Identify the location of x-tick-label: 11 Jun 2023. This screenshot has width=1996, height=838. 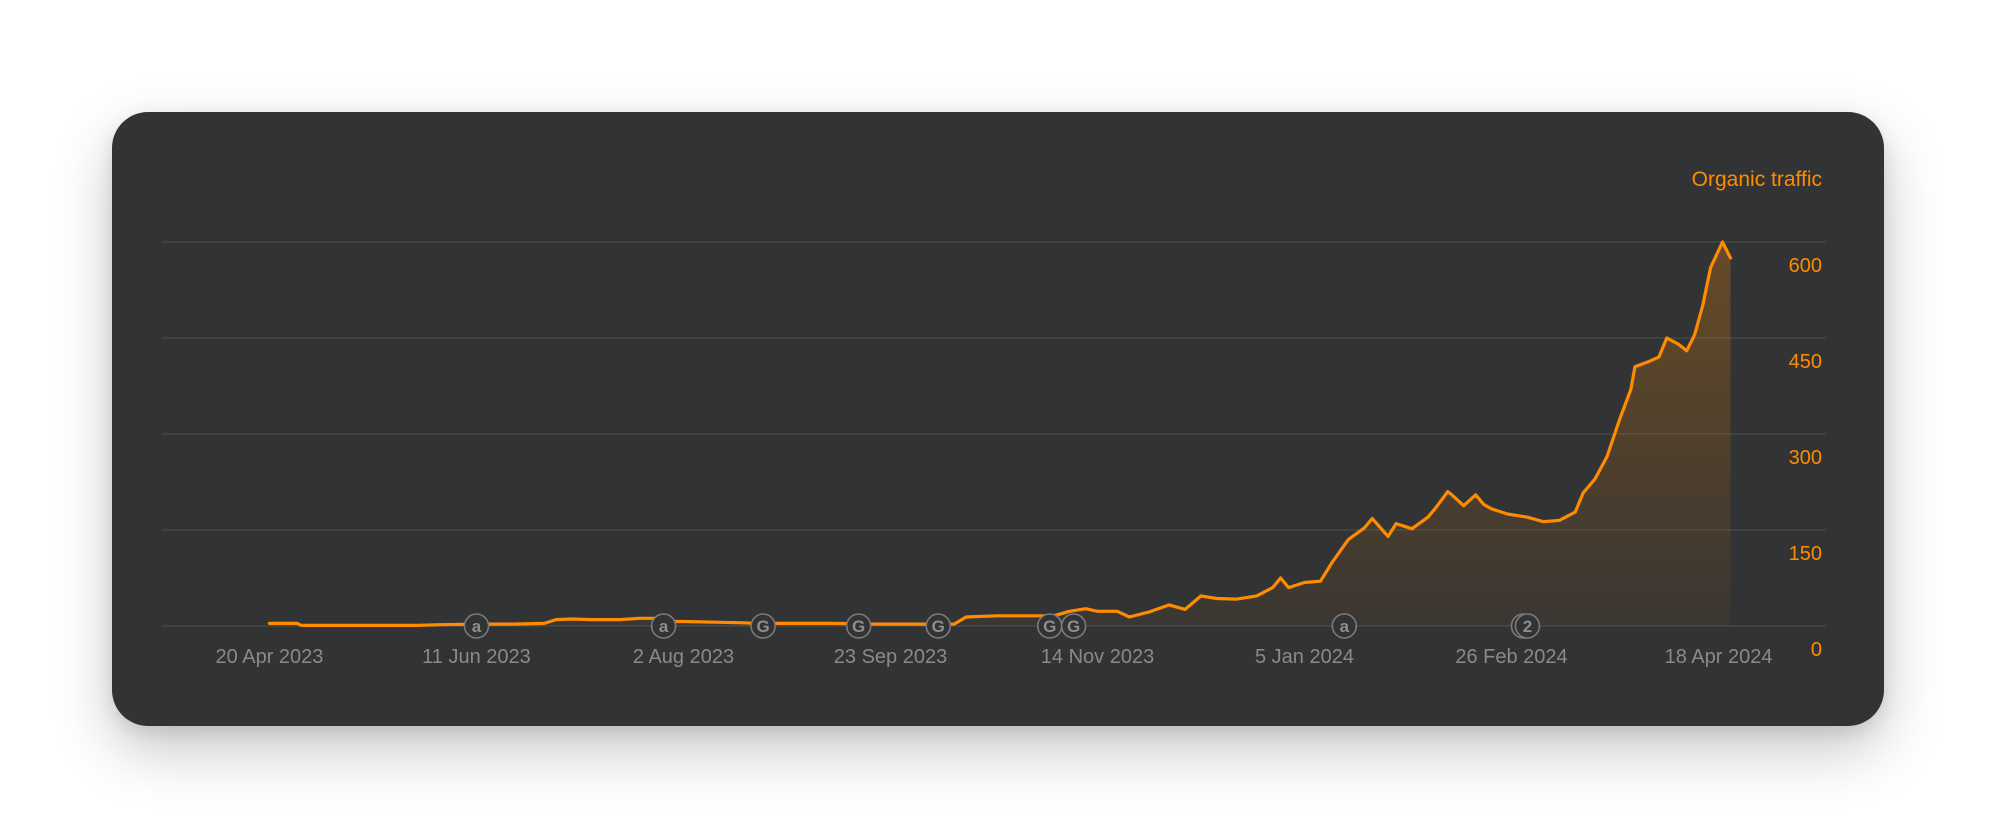
(476, 657).